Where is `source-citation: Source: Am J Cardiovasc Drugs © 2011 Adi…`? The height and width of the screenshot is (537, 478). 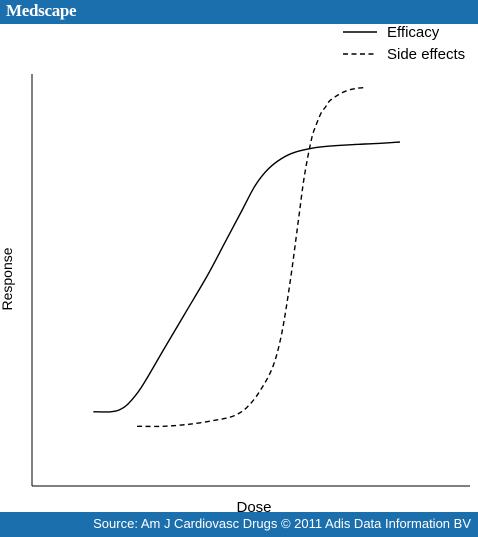
source-citation: Source: Am J Cardiovasc Drugs © 2011 Adi… is located at coordinates (282, 523).